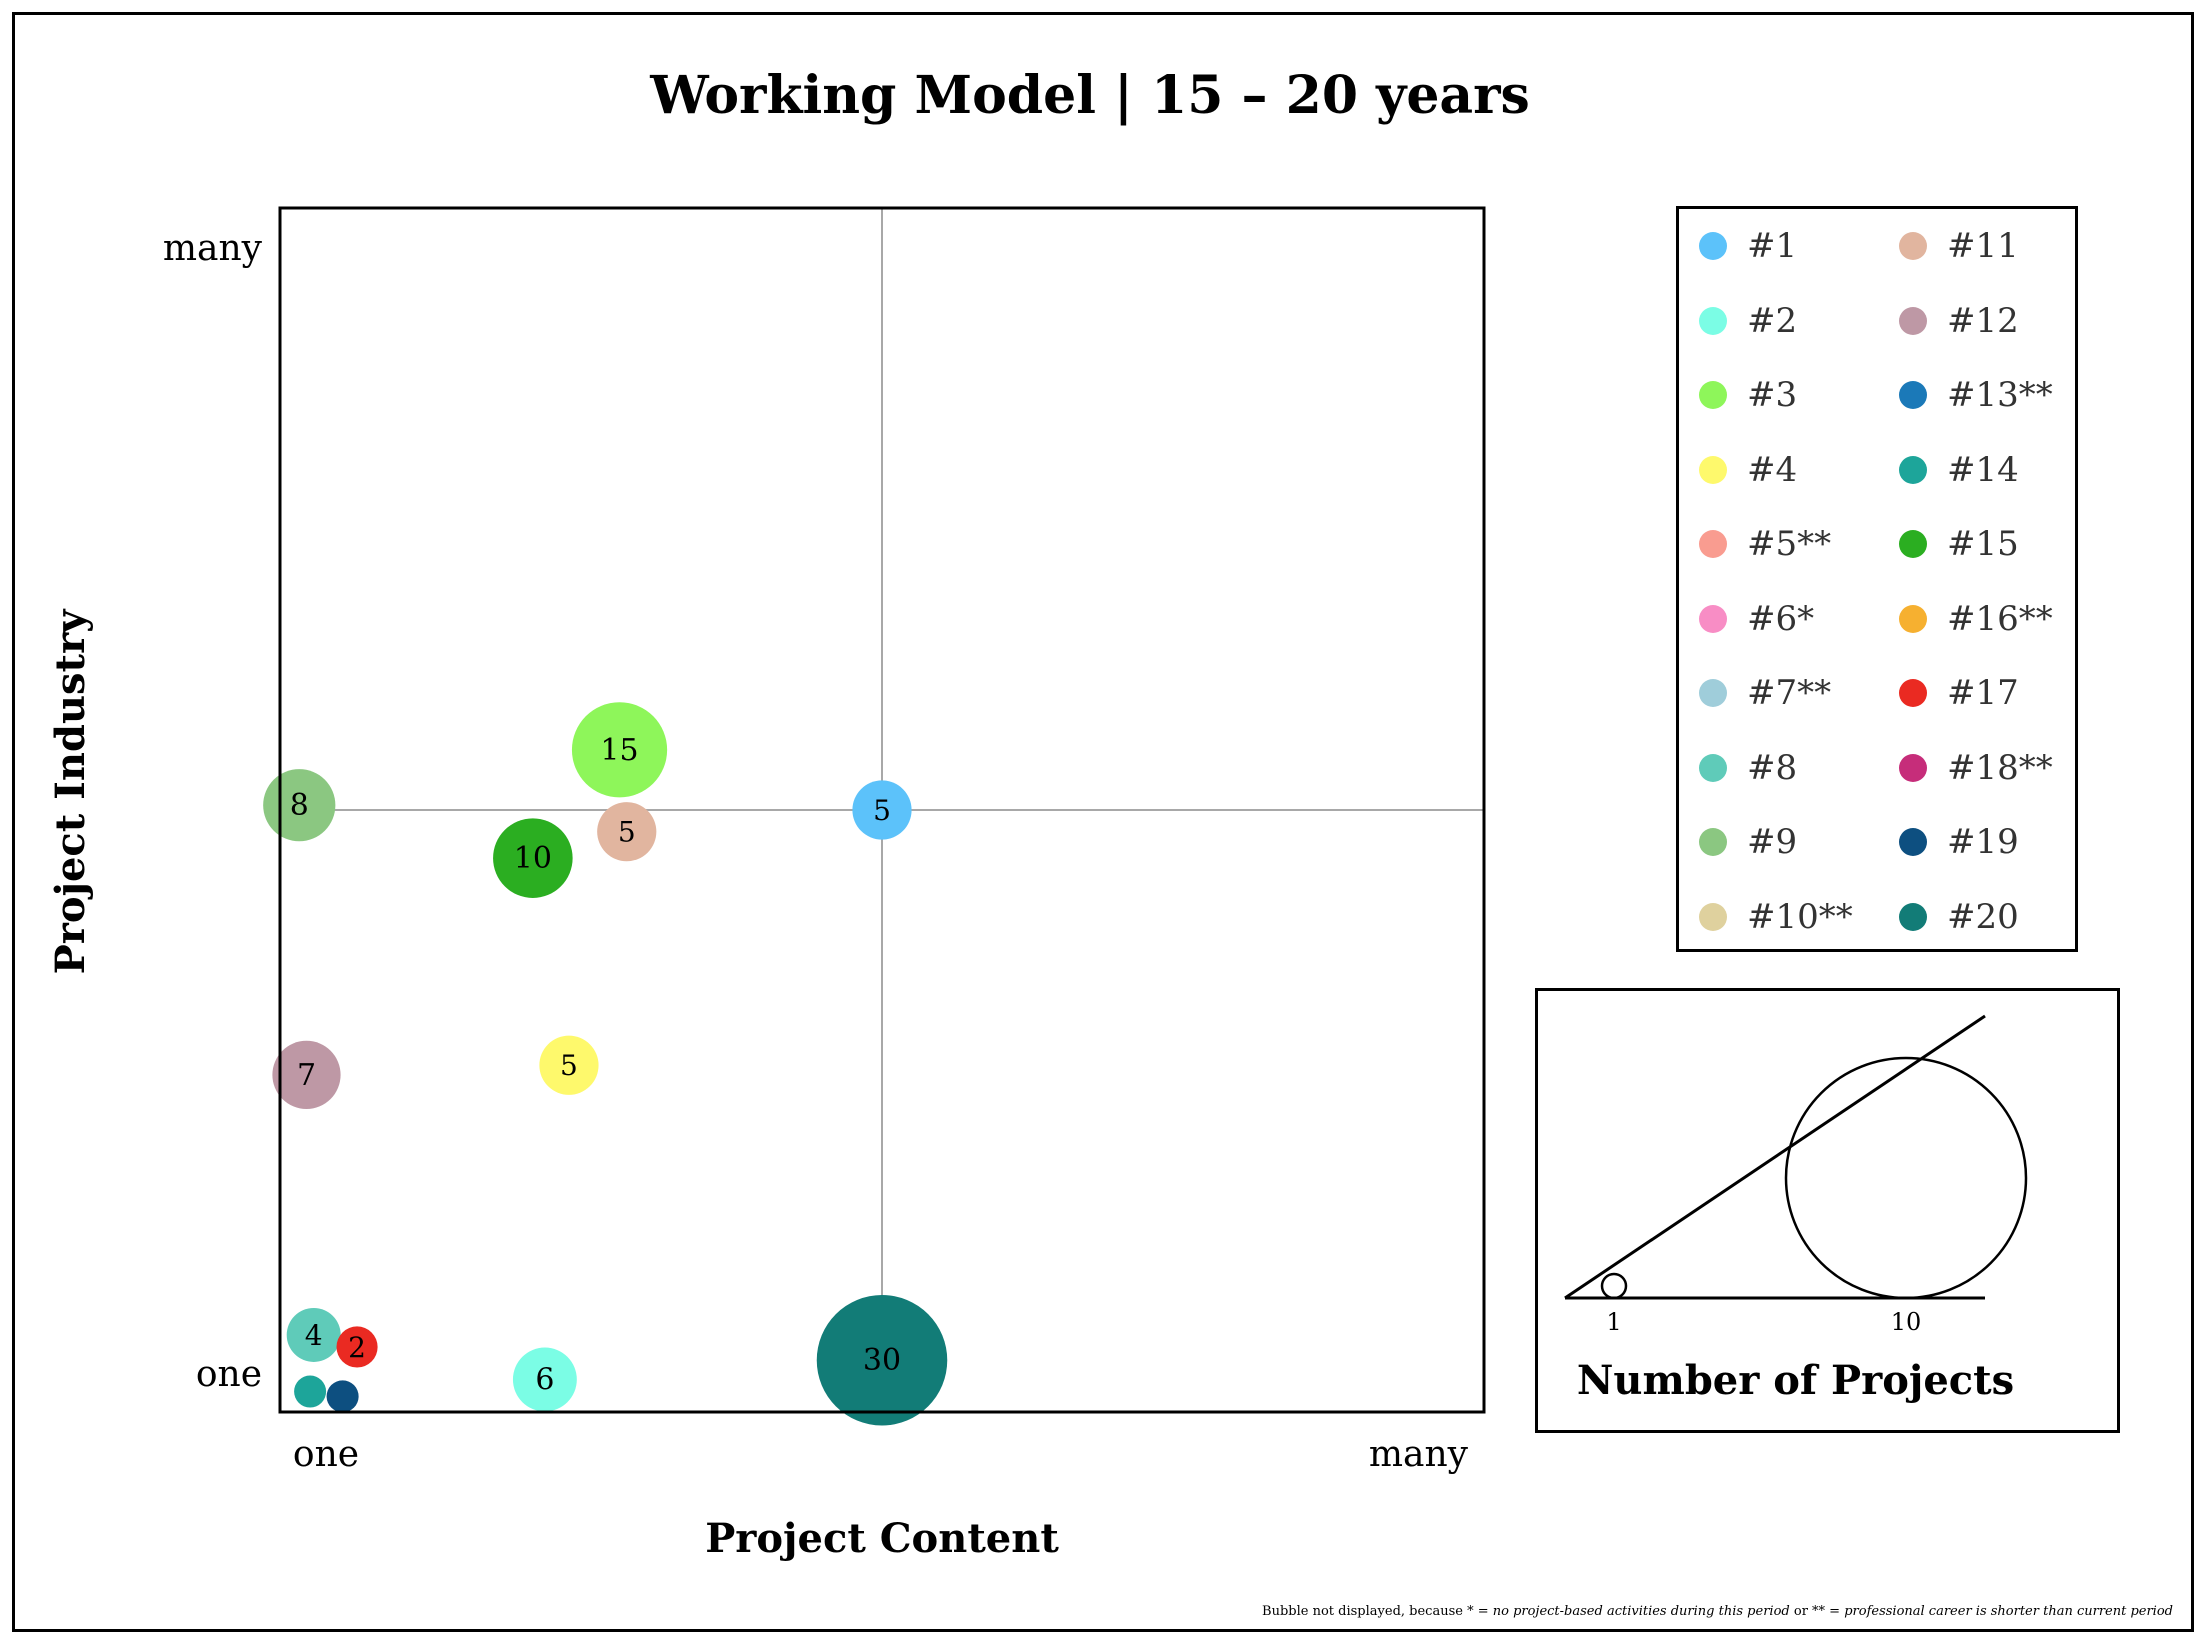 This screenshot has width=2210, height=1638. I want to click on size-legend-title: Number of Projects, so click(1795, 1380).